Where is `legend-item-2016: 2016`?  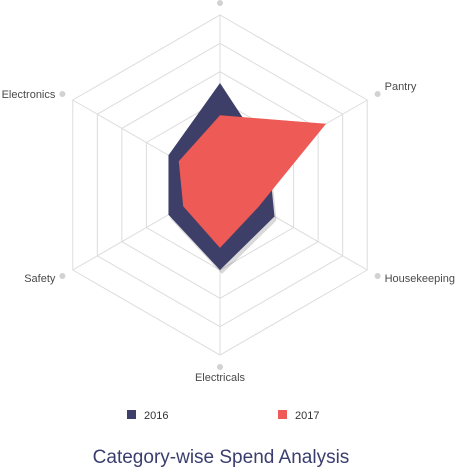 legend-item-2016: 2016 is located at coordinates (147, 416).